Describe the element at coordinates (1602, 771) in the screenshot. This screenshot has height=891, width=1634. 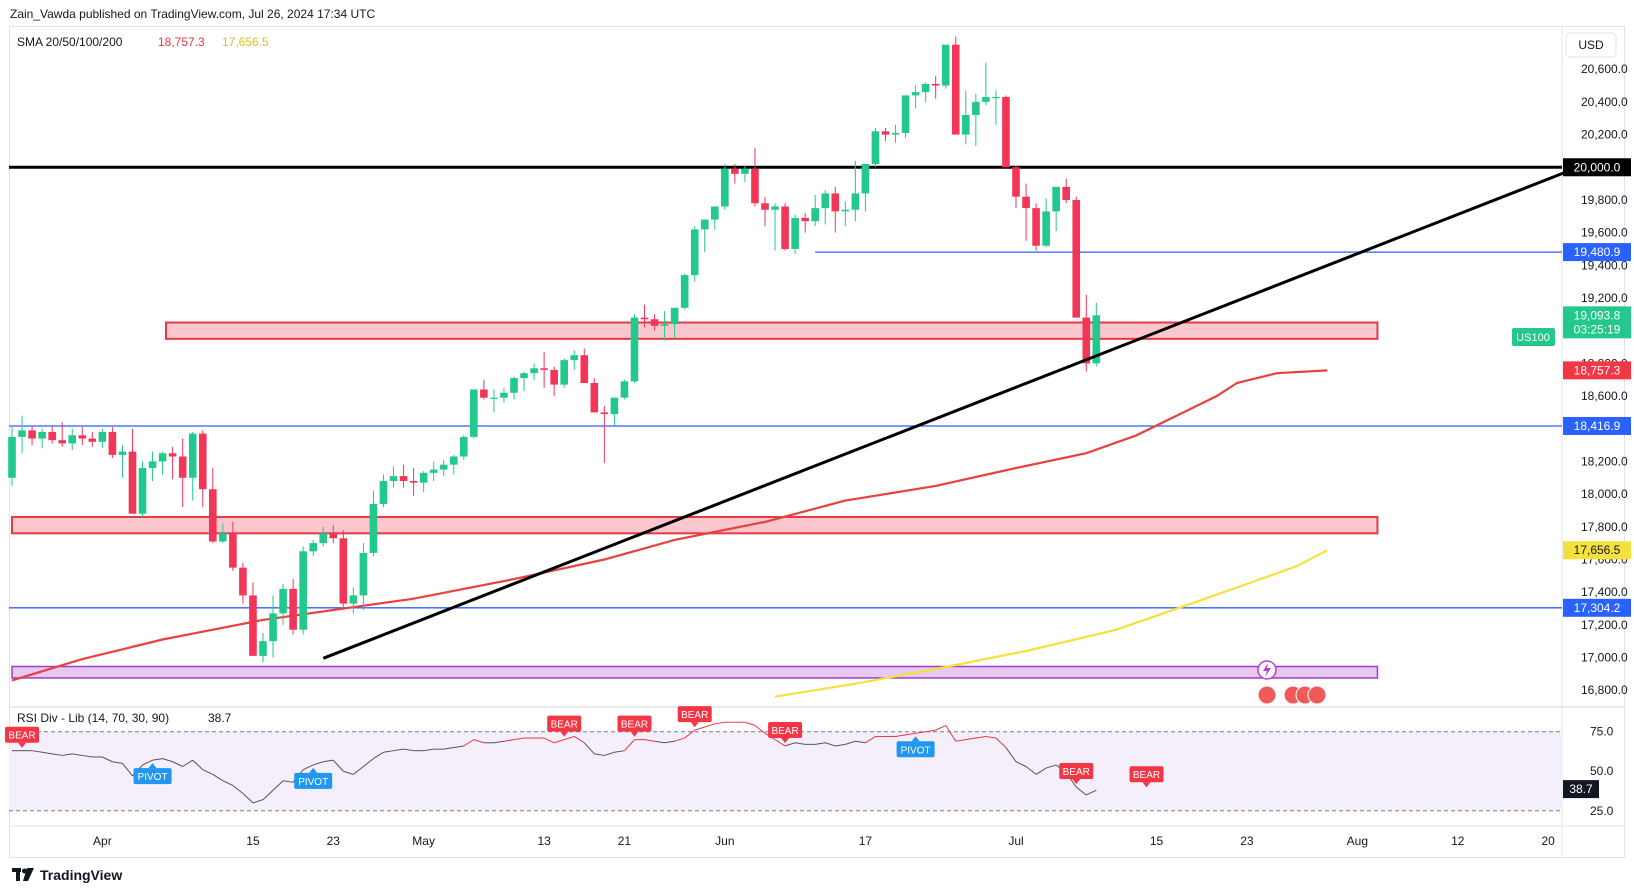
I see `rsi-axis-label: 50.0` at that location.